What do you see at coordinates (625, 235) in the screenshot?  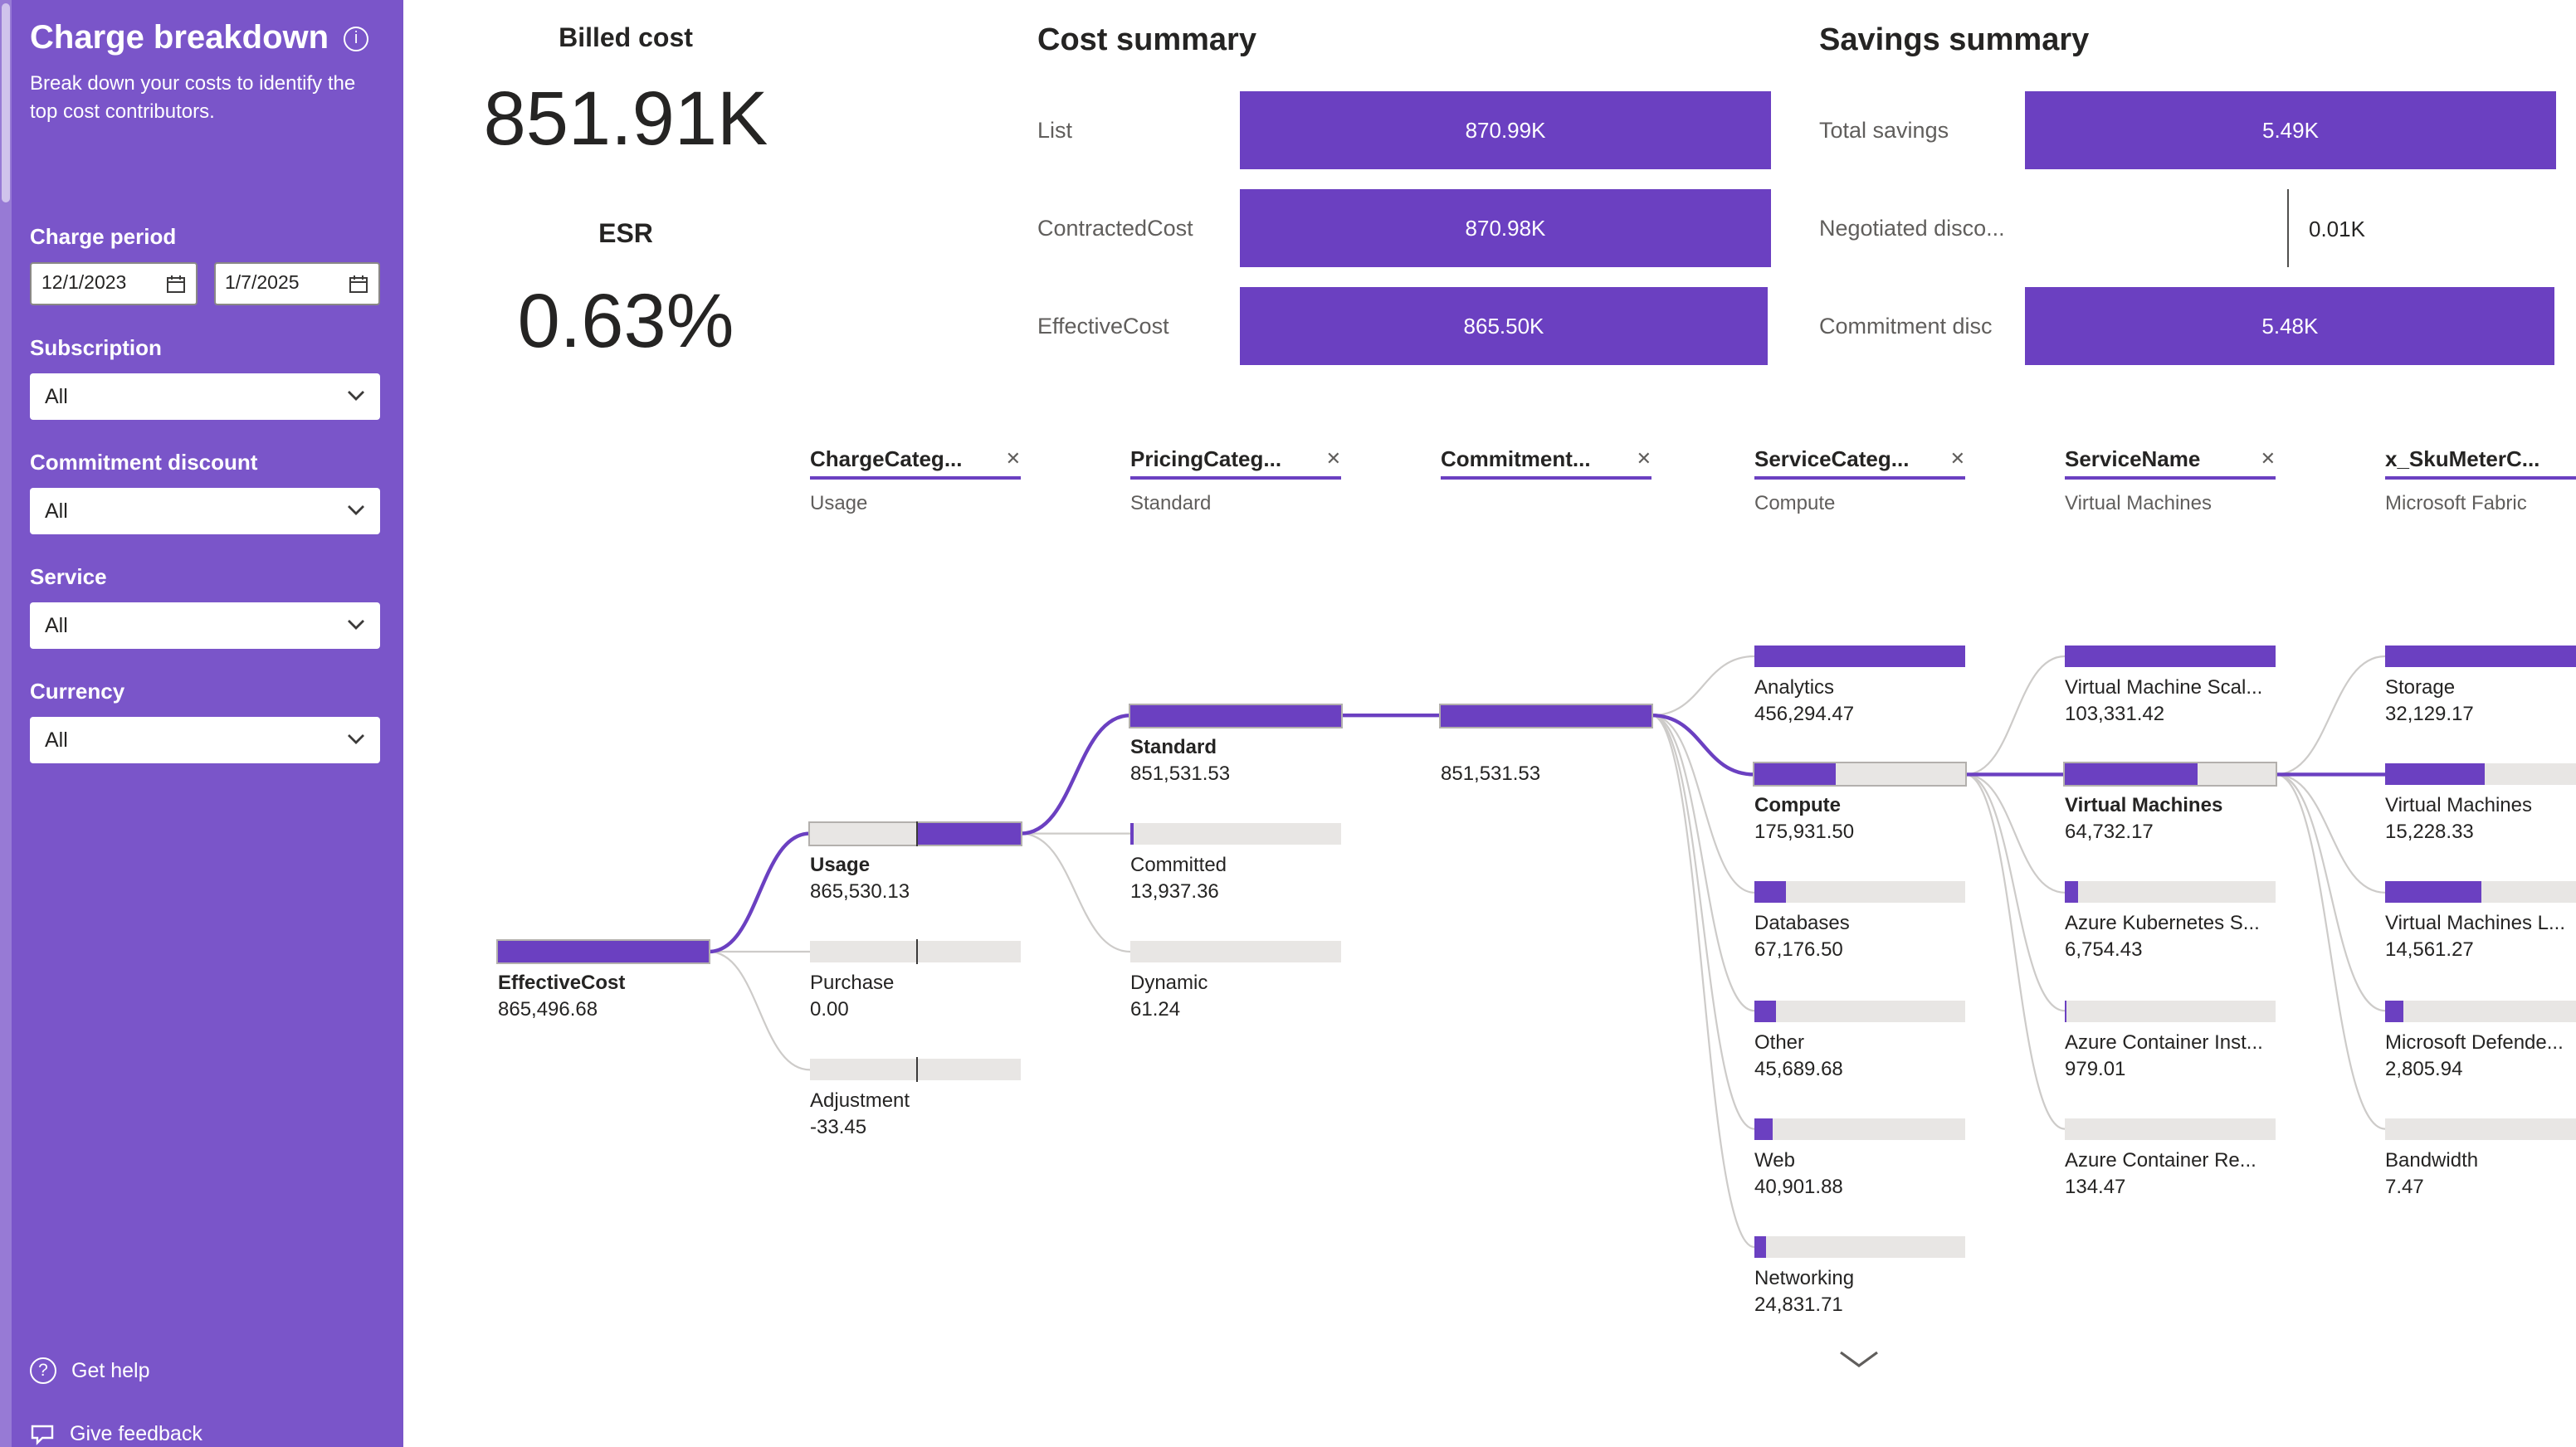 I see `esr-label: ESR` at bounding box center [625, 235].